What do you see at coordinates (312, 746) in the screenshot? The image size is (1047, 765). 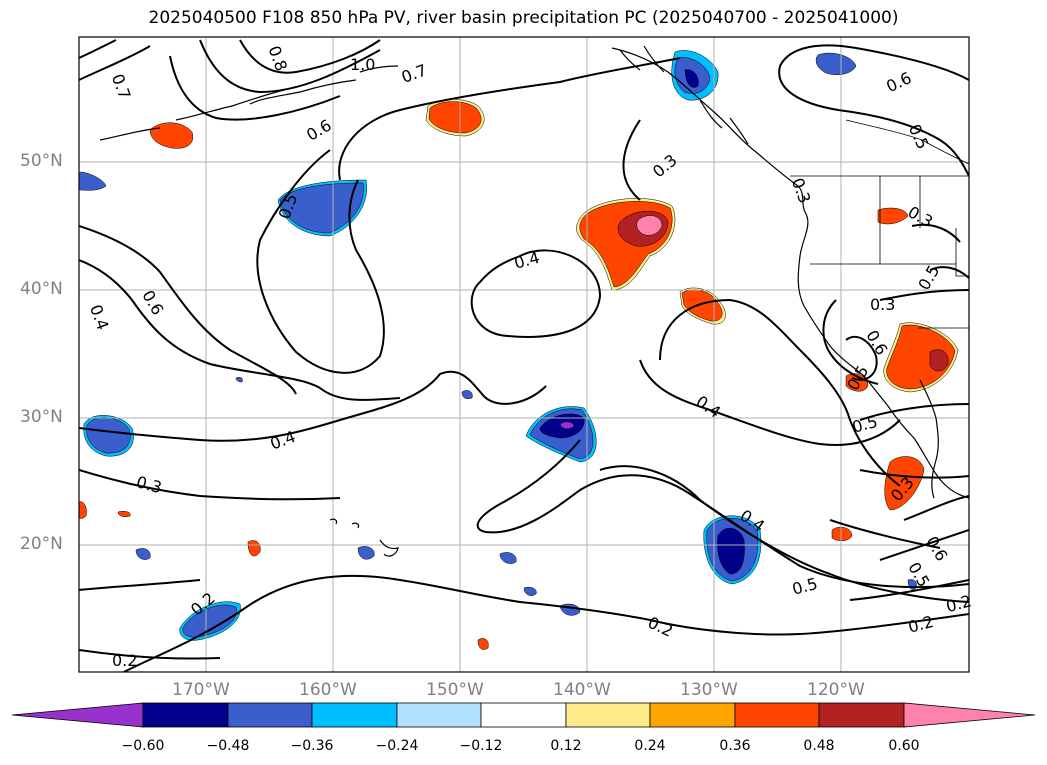 I see `colorbar-tick: −0.36` at bounding box center [312, 746].